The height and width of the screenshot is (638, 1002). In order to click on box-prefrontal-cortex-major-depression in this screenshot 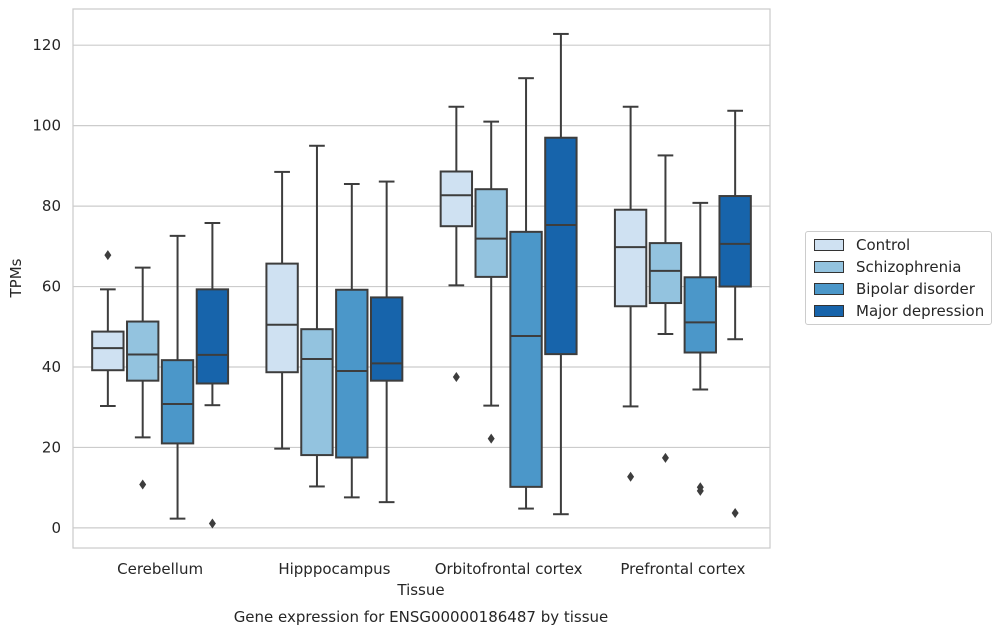, I will do `click(735, 314)`.